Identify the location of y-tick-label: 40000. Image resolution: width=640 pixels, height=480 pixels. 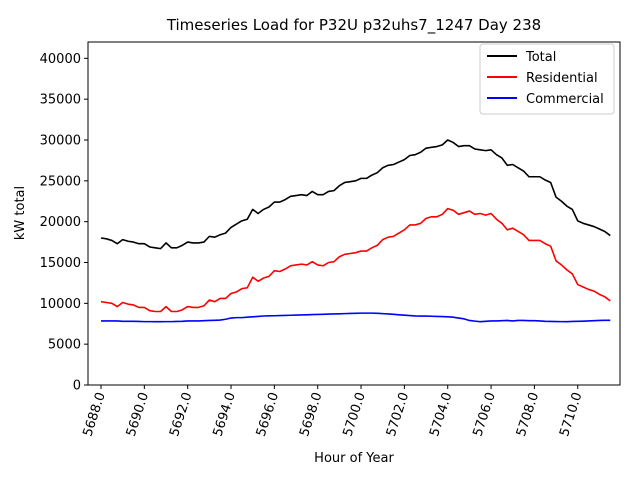
(60, 59).